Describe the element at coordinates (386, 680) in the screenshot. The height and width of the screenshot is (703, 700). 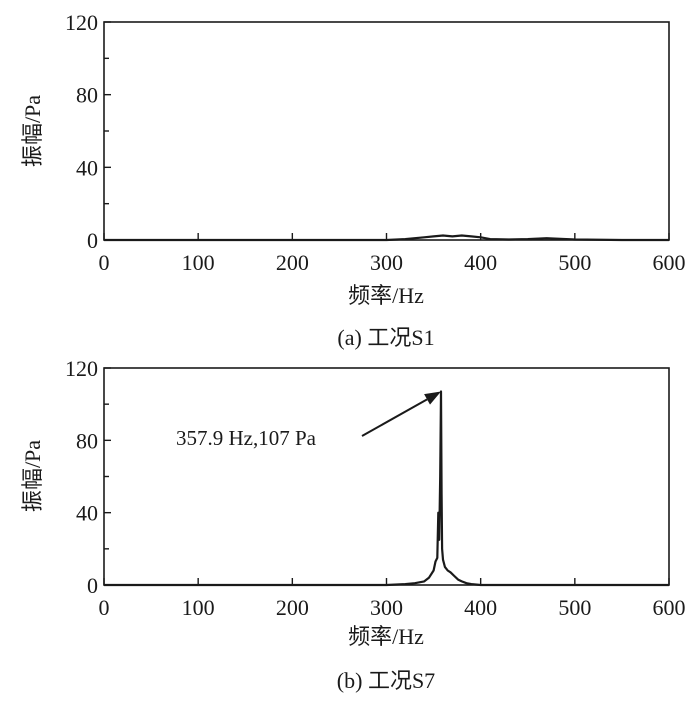
I see `chart-caption: (b) 工况S7` at that location.